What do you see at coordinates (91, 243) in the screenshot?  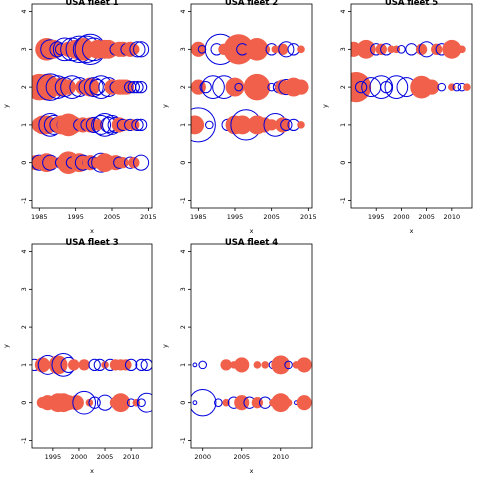 I see `panel-title: USA fleet 3` at bounding box center [91, 243].